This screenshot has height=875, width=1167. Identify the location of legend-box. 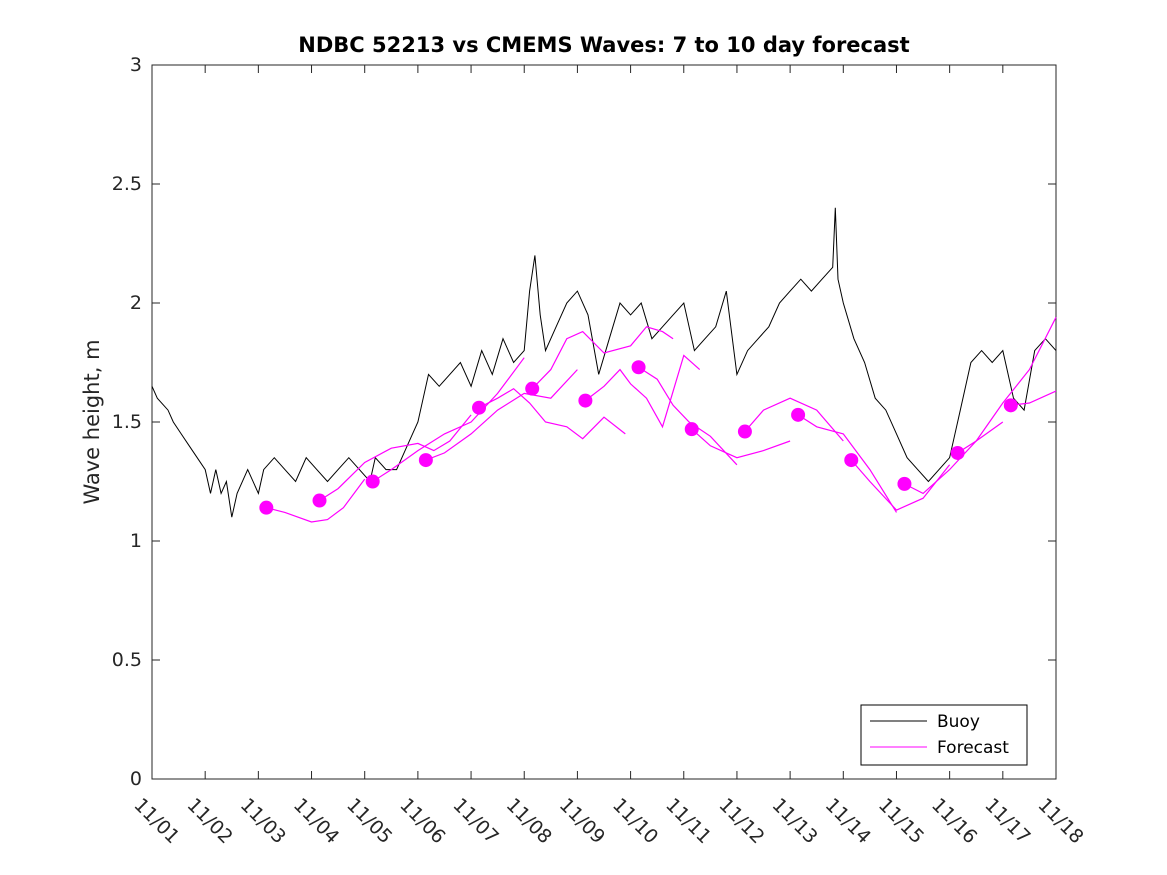
(944, 735).